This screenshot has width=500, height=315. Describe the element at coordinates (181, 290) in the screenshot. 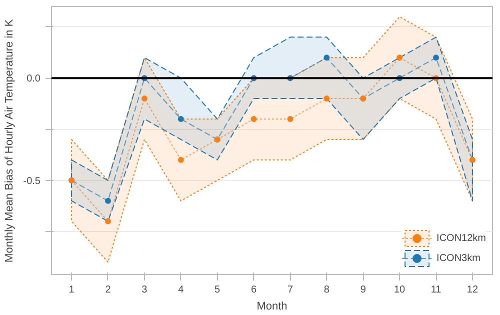

I see `x-tick-label: 4` at that location.